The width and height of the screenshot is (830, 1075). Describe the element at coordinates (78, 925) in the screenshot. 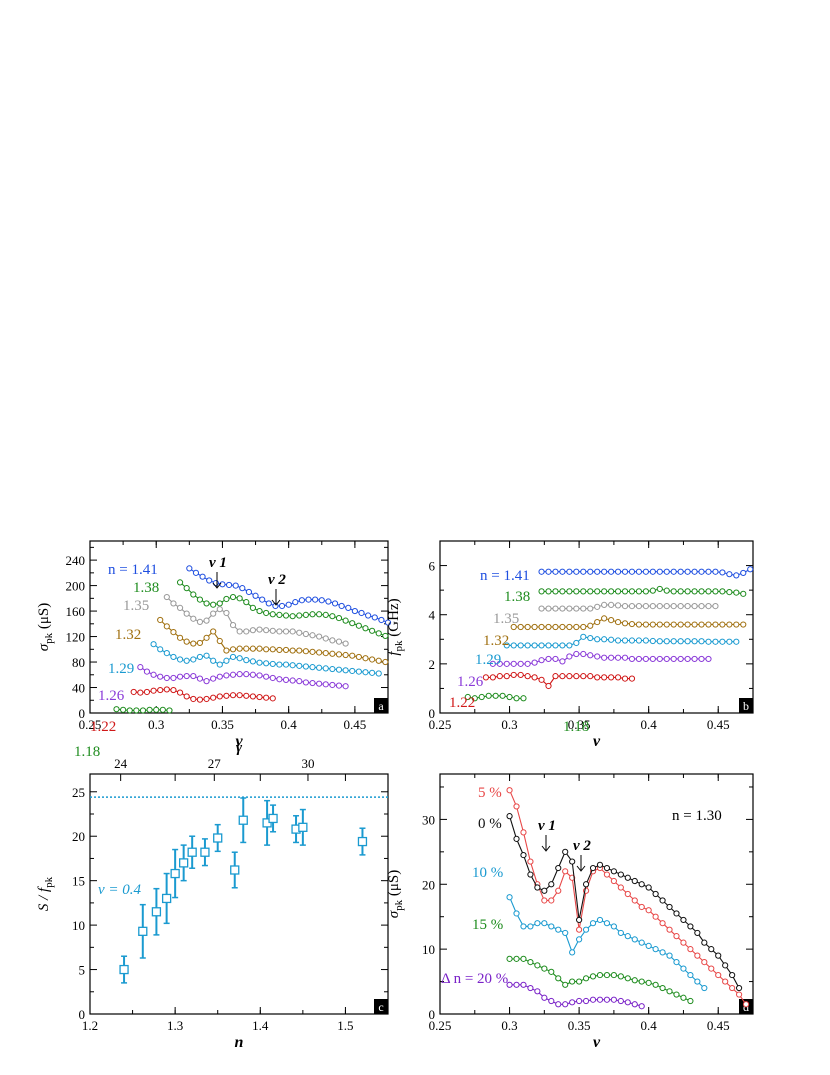

I see `y-tick-label: 10` at that location.